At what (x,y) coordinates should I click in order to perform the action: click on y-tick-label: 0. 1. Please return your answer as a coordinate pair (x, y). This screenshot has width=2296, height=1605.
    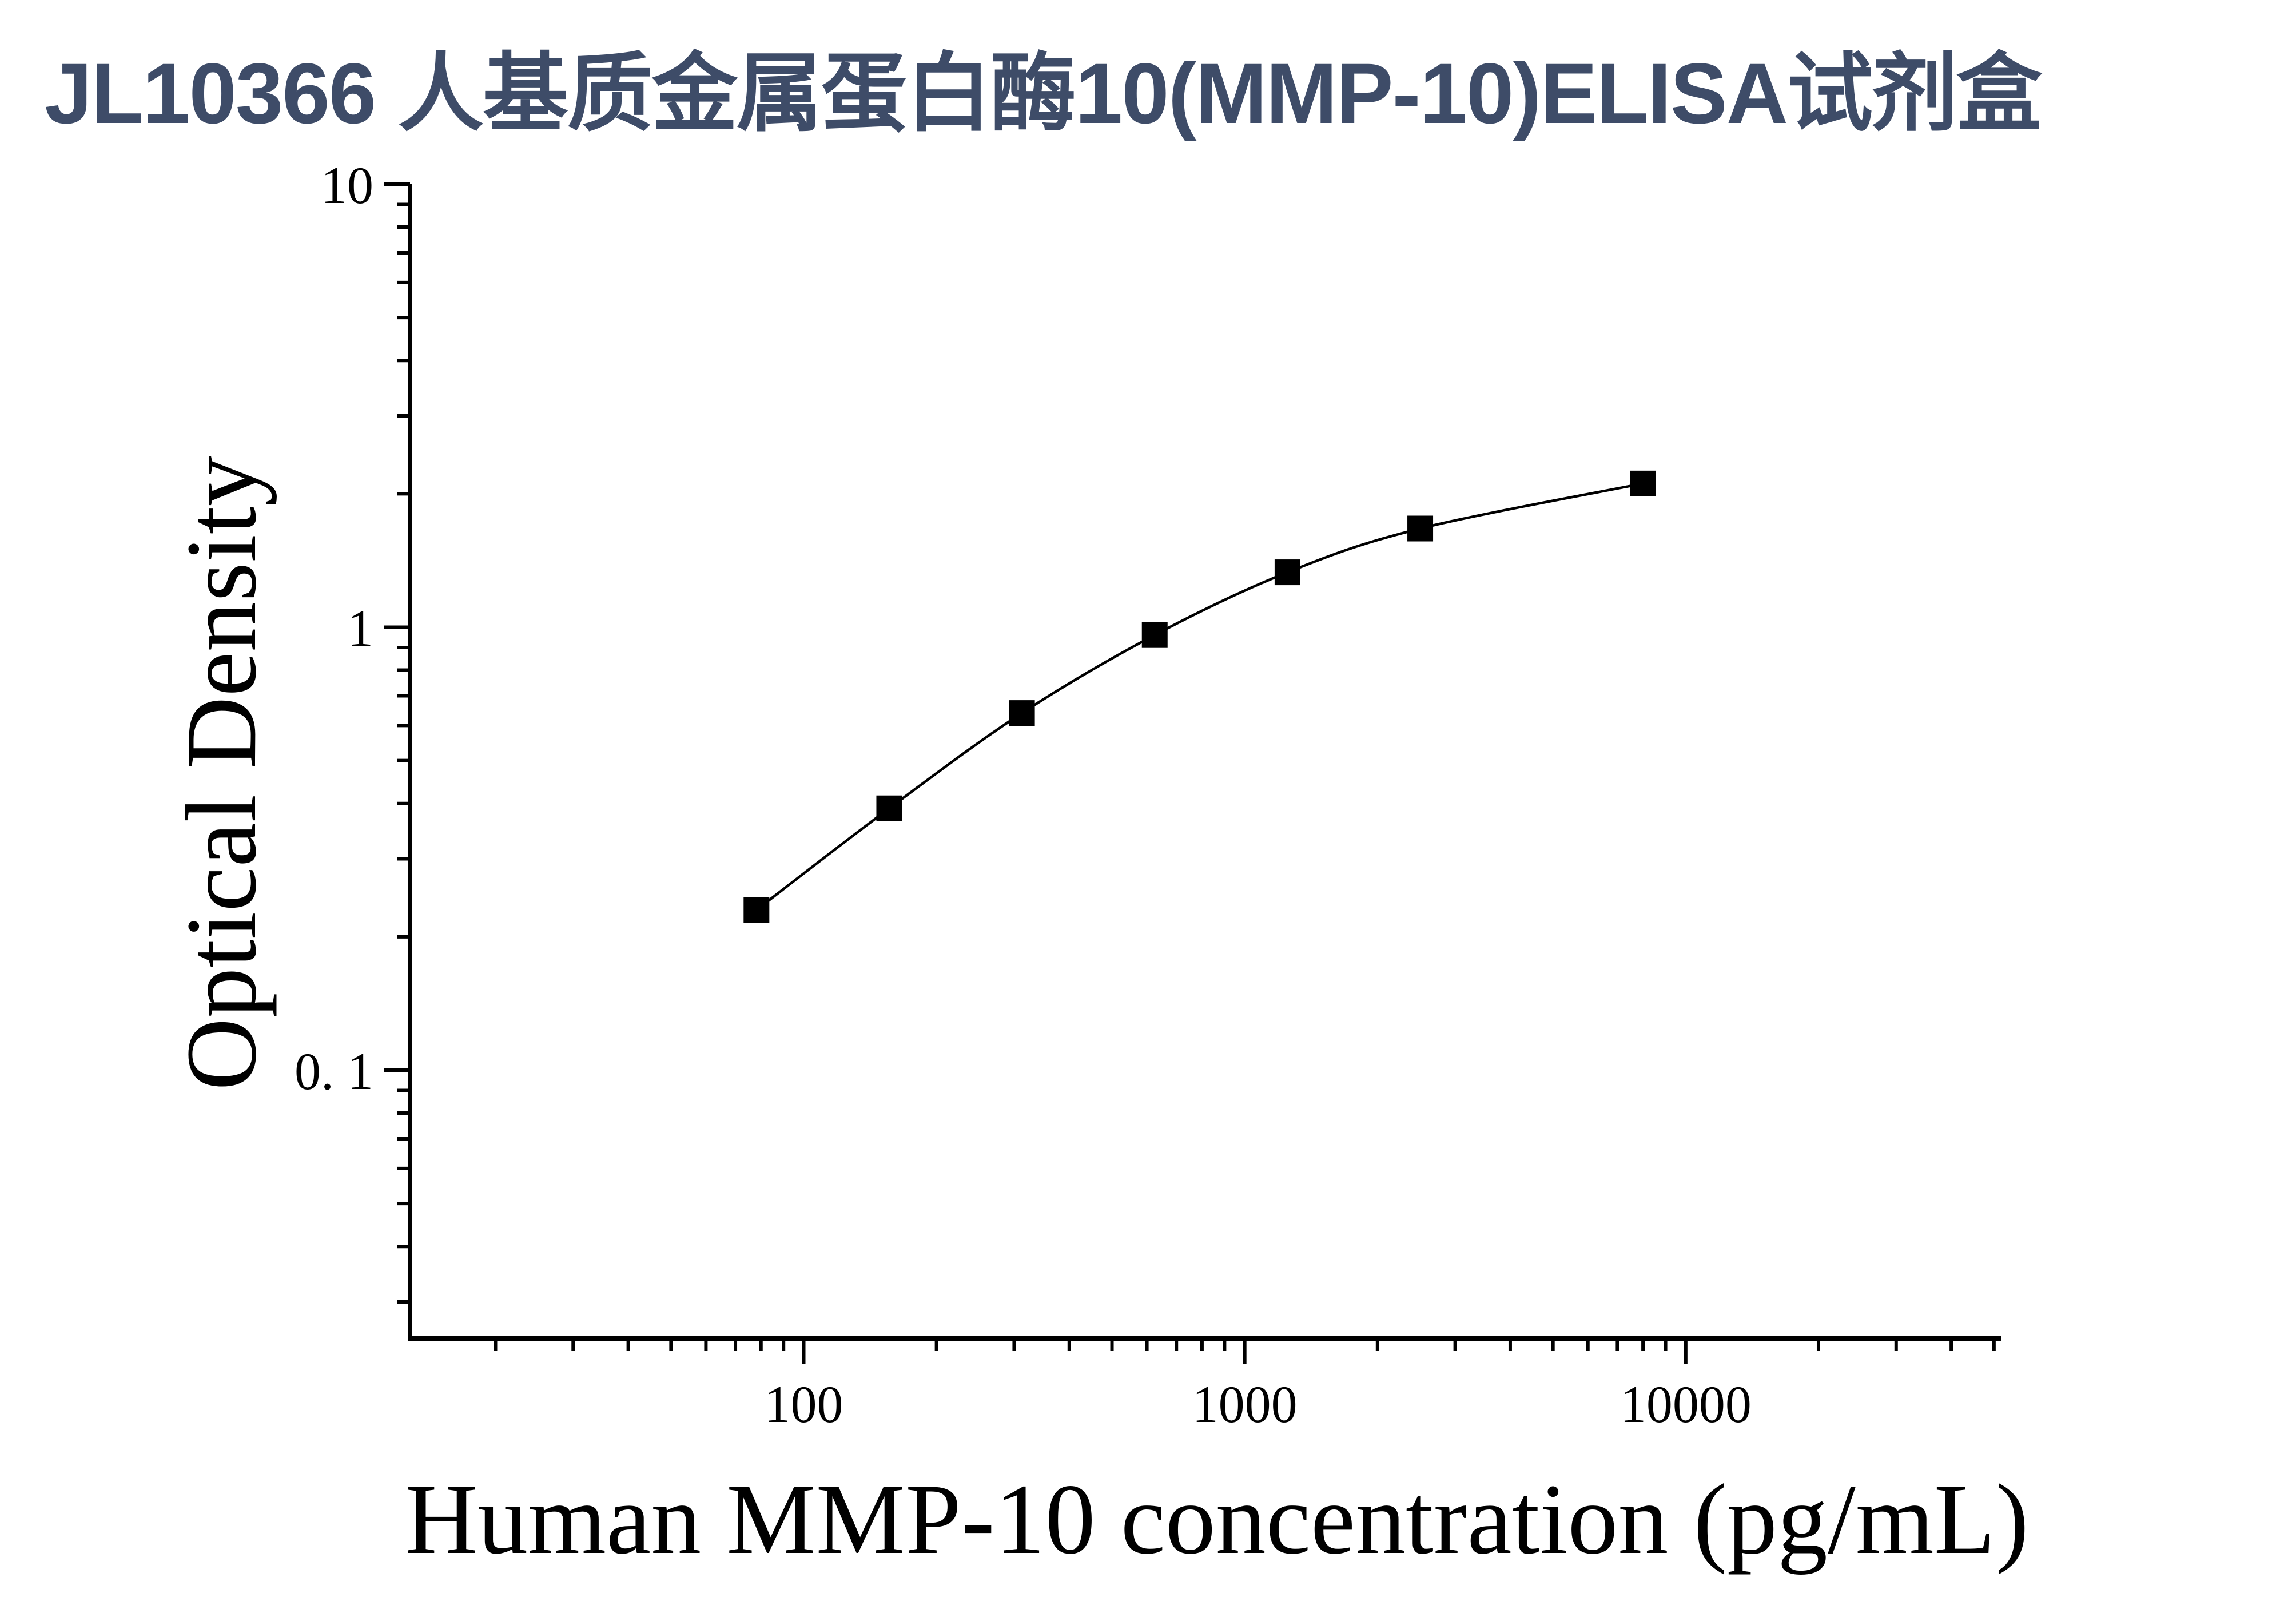
    Looking at the image, I should click on (334, 1071).